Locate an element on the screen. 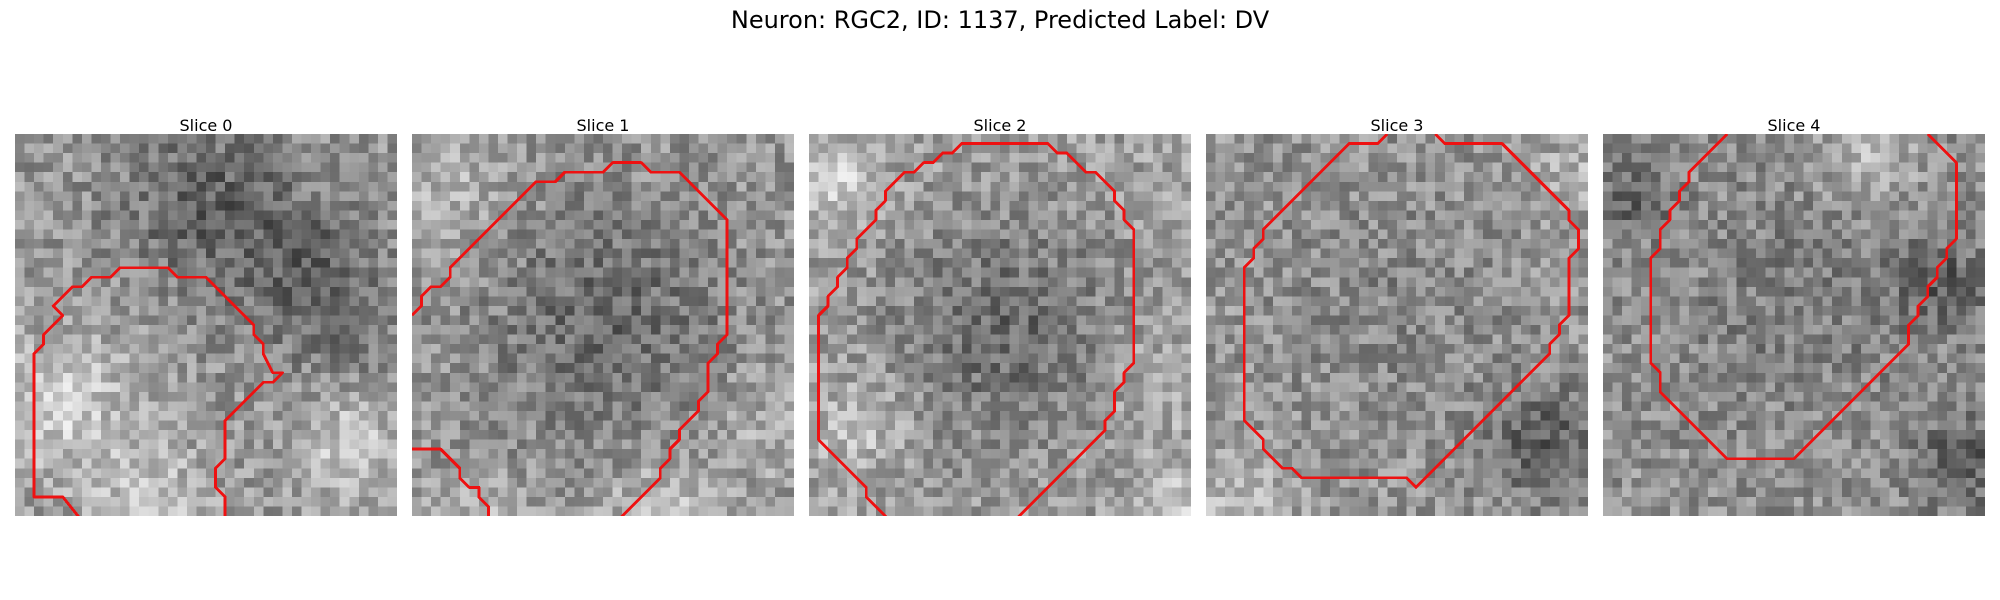  slice-title: Slice 0 is located at coordinates (206, 125).